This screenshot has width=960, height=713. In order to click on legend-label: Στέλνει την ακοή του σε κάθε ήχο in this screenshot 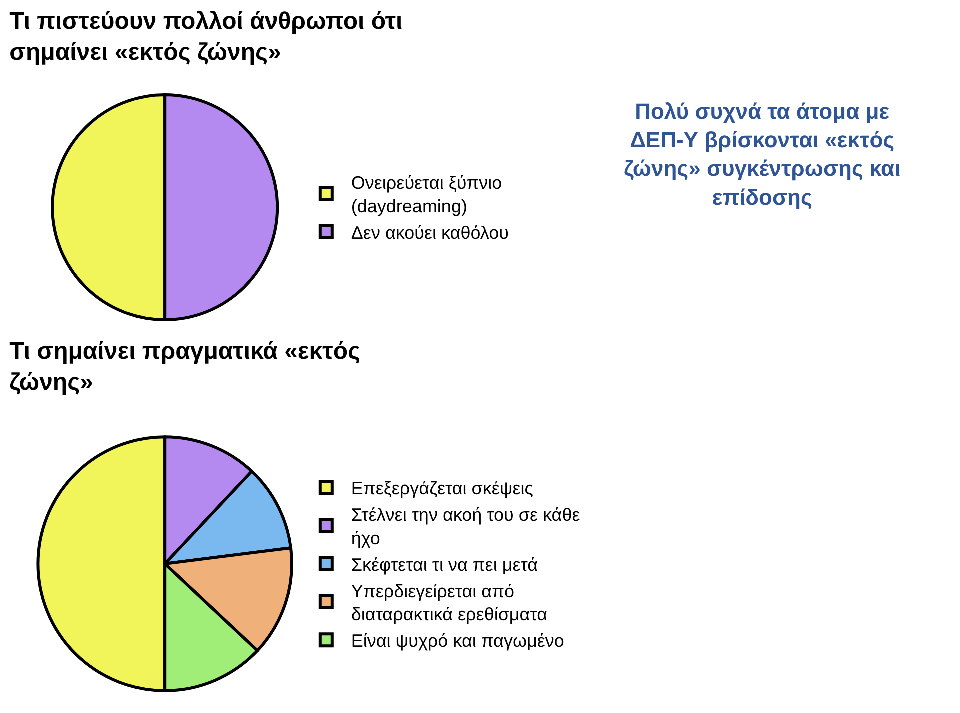, I will do `click(465, 527)`.